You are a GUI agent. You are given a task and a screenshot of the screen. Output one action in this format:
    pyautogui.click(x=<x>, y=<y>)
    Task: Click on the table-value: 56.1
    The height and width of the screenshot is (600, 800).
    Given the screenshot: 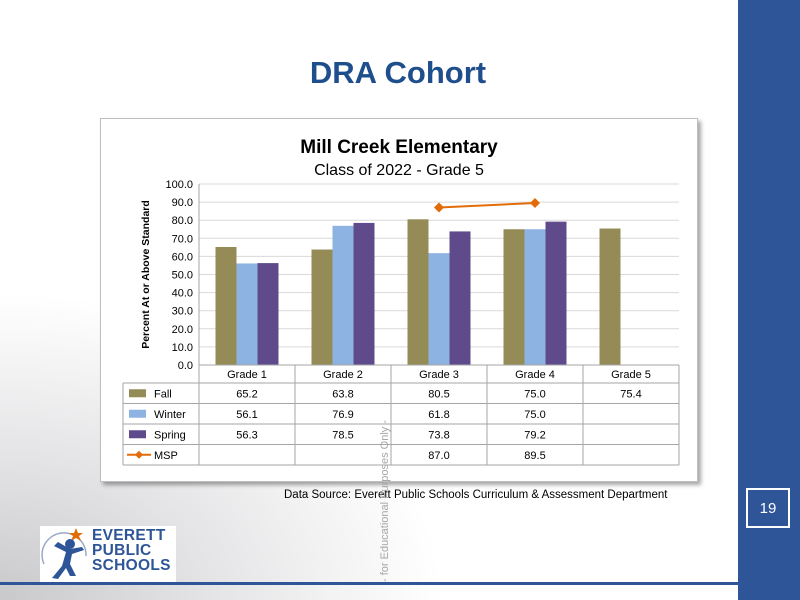 What is the action you would take?
    pyautogui.click(x=246, y=415)
    